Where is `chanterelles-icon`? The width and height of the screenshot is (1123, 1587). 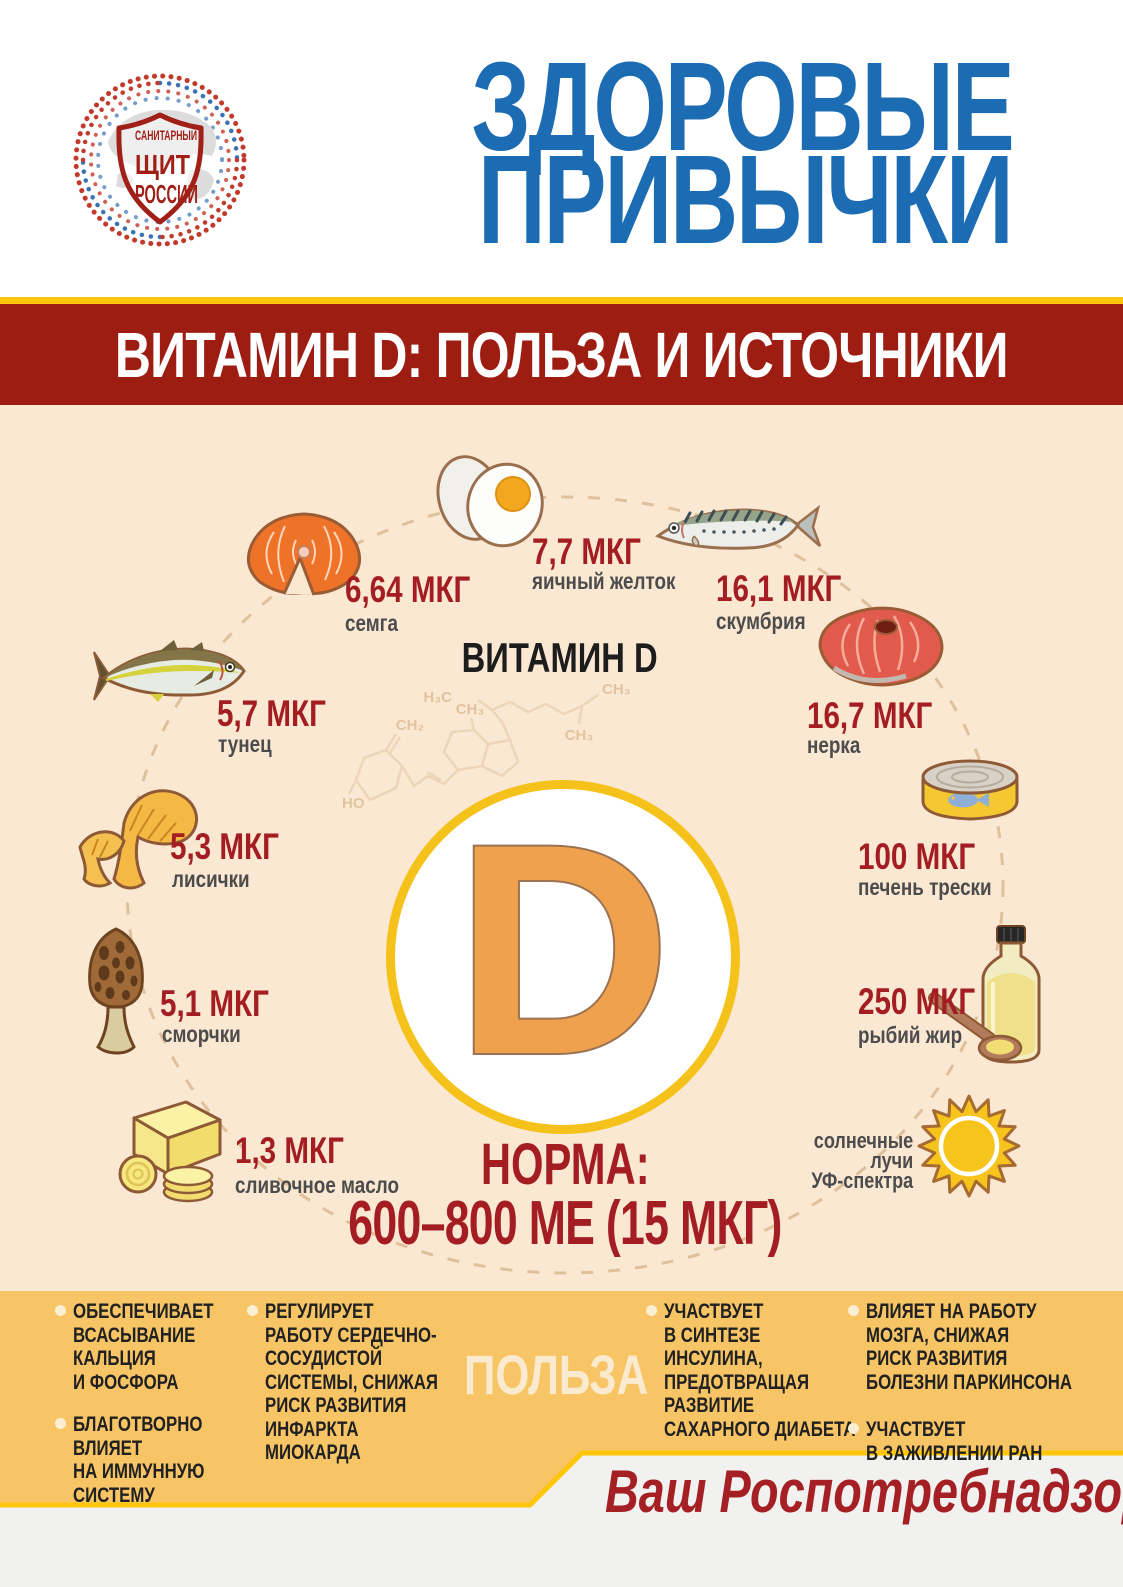 chanterelles-icon is located at coordinates (138, 839).